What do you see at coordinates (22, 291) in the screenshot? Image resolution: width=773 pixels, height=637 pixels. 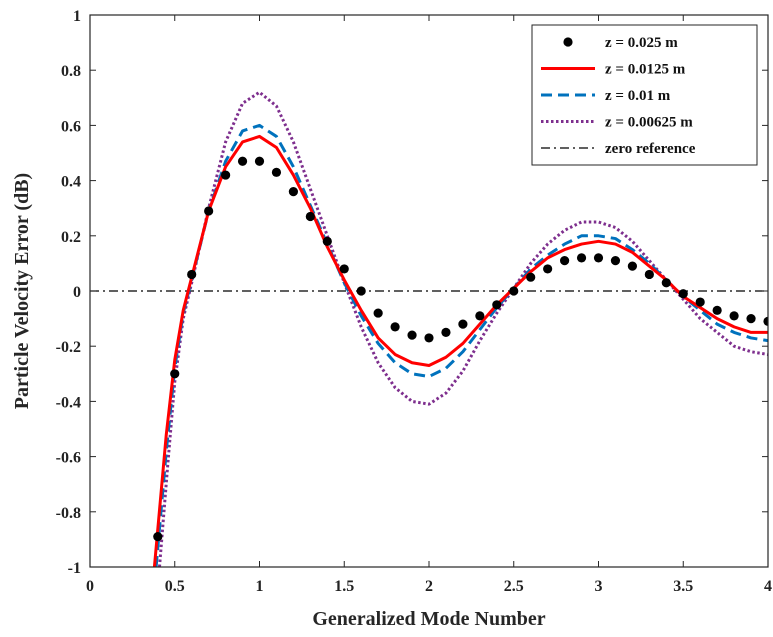 I see `y-axis-label: Particle Velocity Error (dB)` at bounding box center [22, 291].